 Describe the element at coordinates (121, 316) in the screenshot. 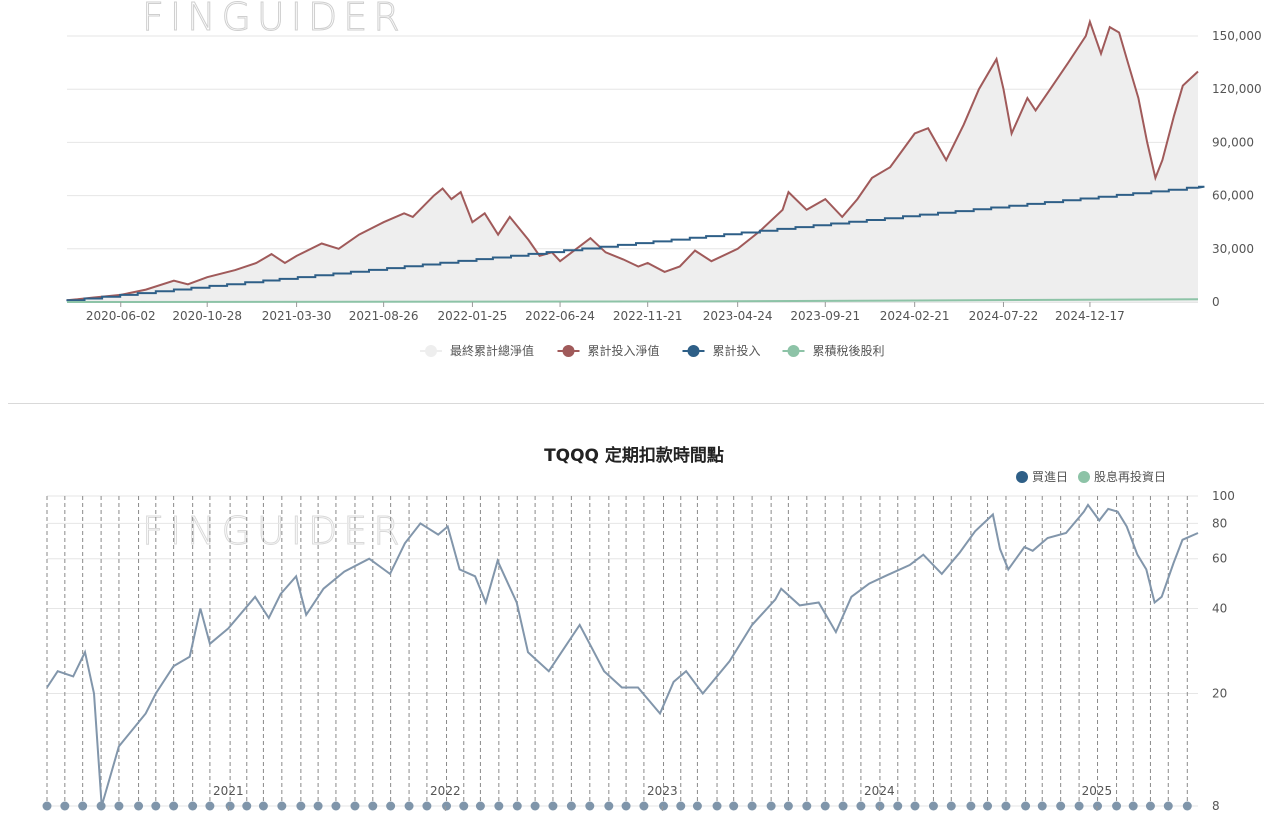

I see `x-tick-label: 2020-06-02` at that location.